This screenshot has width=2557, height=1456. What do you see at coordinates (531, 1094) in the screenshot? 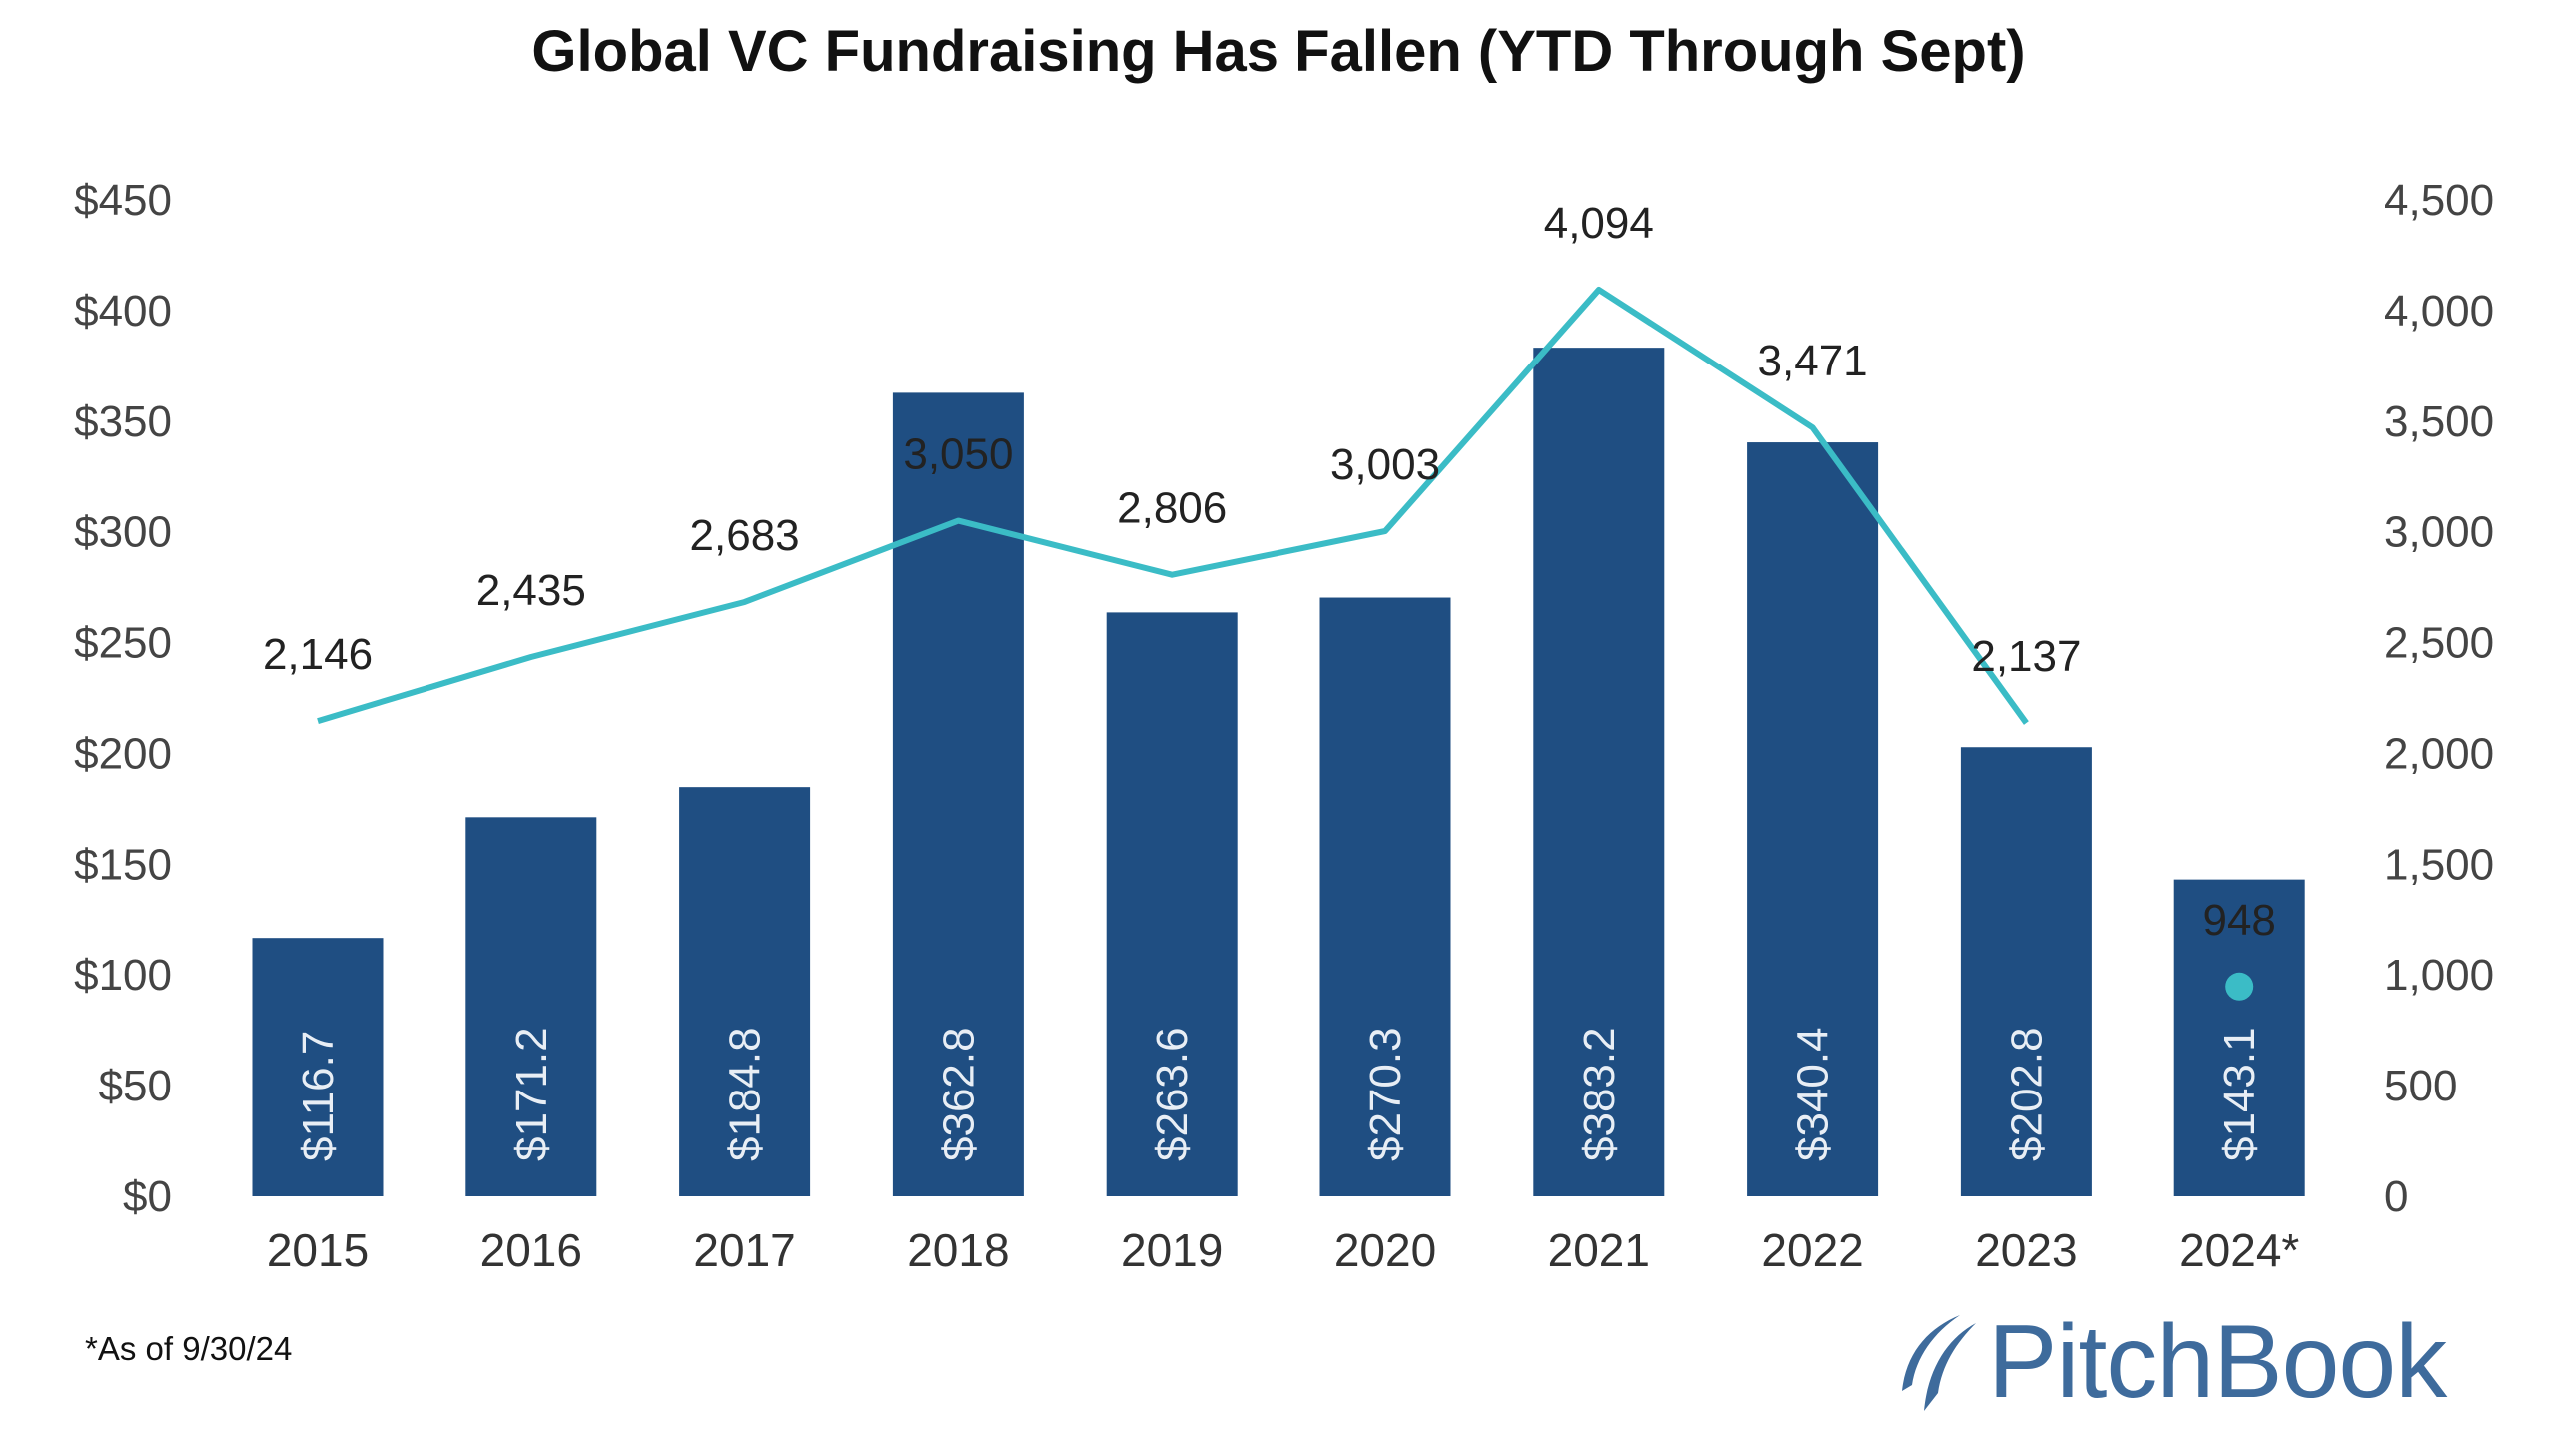
I see `bar-value-label: $171.2` at bounding box center [531, 1094].